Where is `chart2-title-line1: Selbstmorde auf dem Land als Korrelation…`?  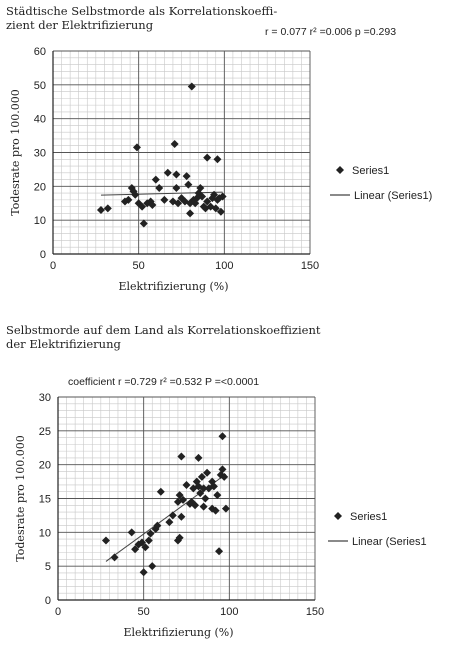 chart2-title-line1: Selbstmorde auf dem Land als Korrelation… is located at coordinates (163, 330).